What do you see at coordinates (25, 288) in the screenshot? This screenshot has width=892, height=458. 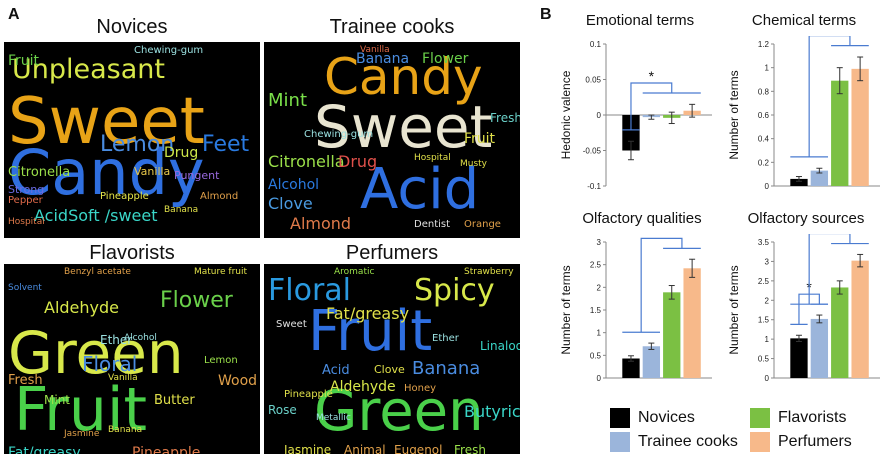 I see `cloud-word: Solvent` at bounding box center [25, 288].